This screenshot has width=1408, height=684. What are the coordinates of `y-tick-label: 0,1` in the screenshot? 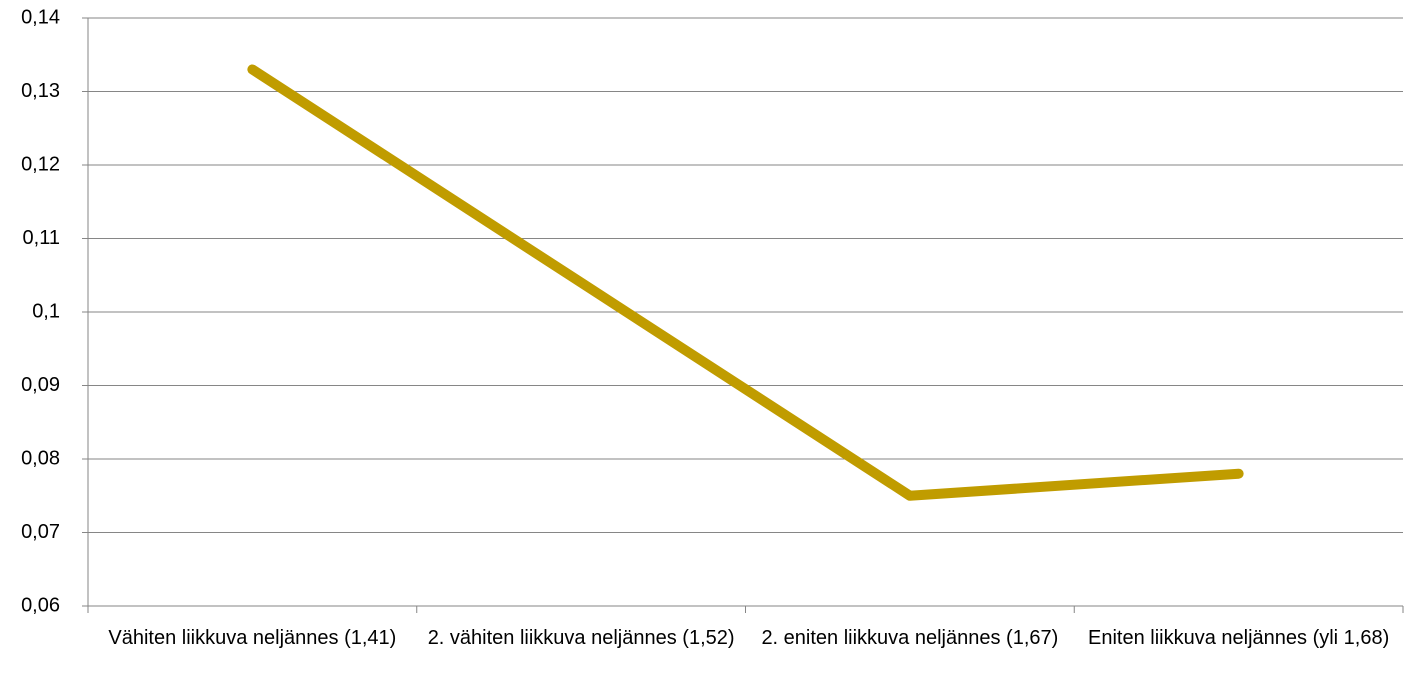 It's located at (46, 311).